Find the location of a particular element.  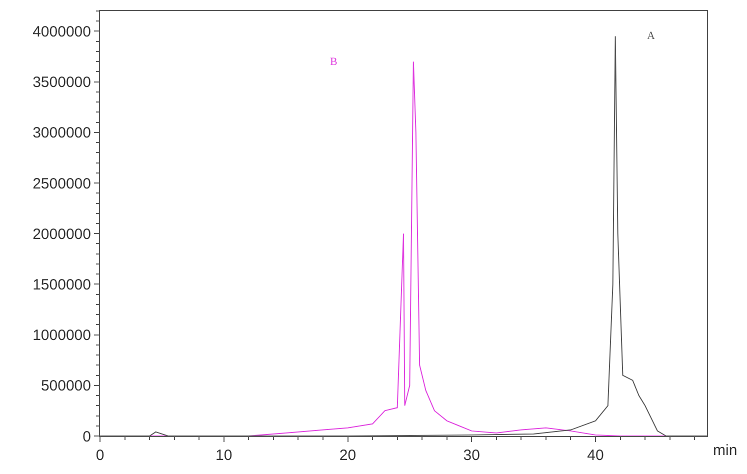

x-tick-label: 10 is located at coordinates (224, 455).